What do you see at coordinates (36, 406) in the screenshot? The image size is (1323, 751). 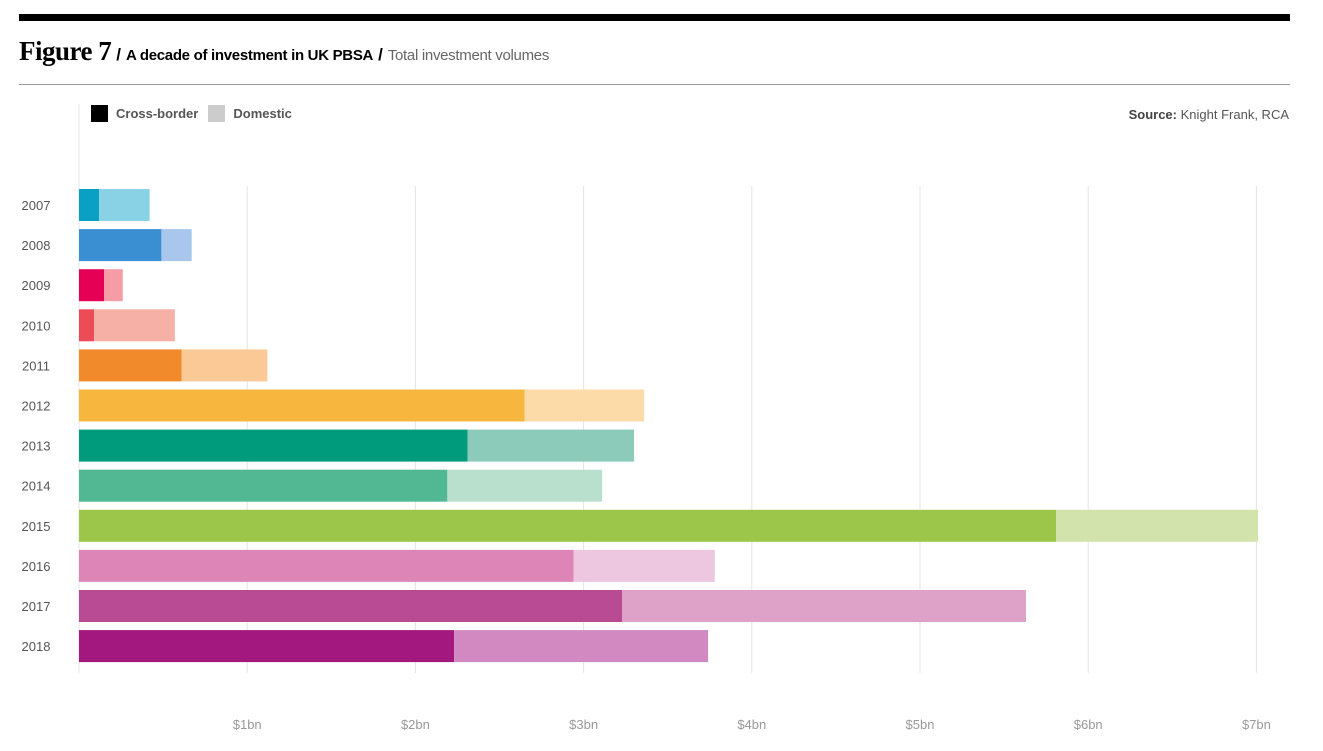 I see `y-tick-label-2012: 2012` at bounding box center [36, 406].